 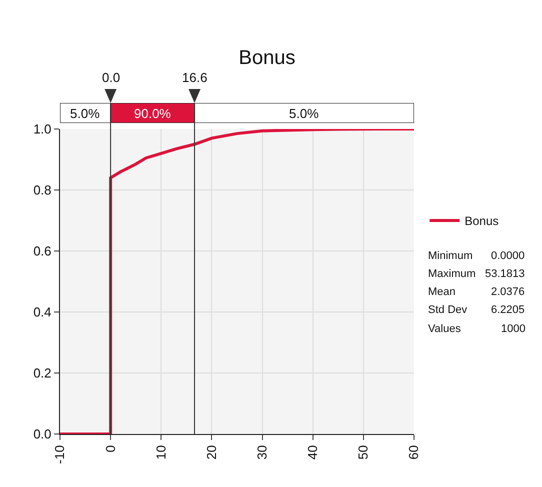 What do you see at coordinates (160, 452) in the screenshot?
I see `x-tick-label: 10` at bounding box center [160, 452].